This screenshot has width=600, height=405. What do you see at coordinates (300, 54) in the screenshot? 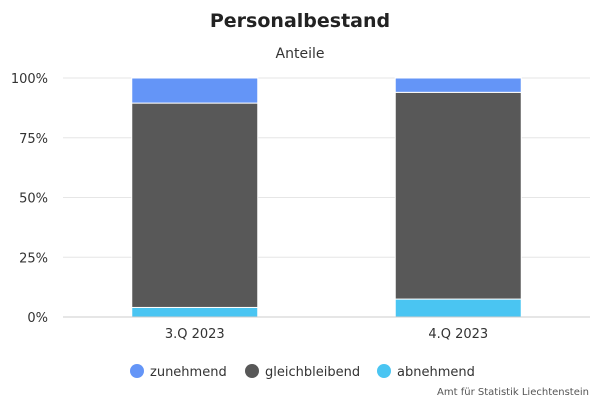
I see `chart-subtitle: Anteile` at bounding box center [300, 54].